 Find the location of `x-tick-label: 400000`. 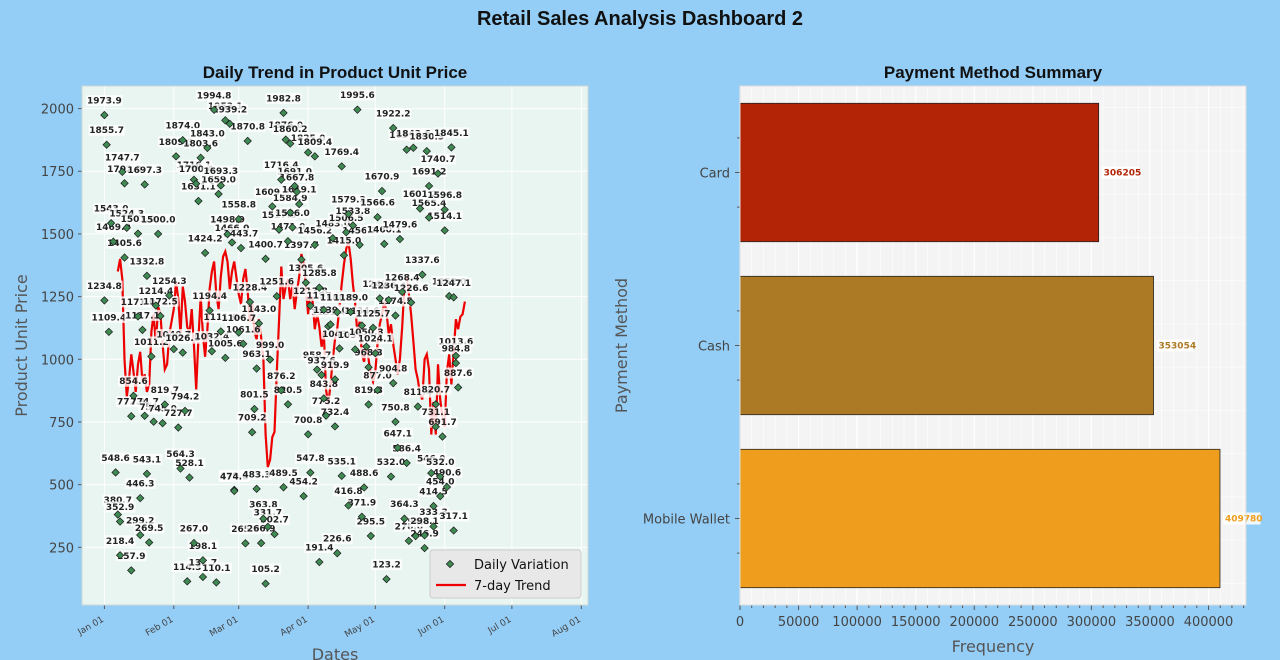

x-tick-label: 400000 is located at coordinates (1209, 622).